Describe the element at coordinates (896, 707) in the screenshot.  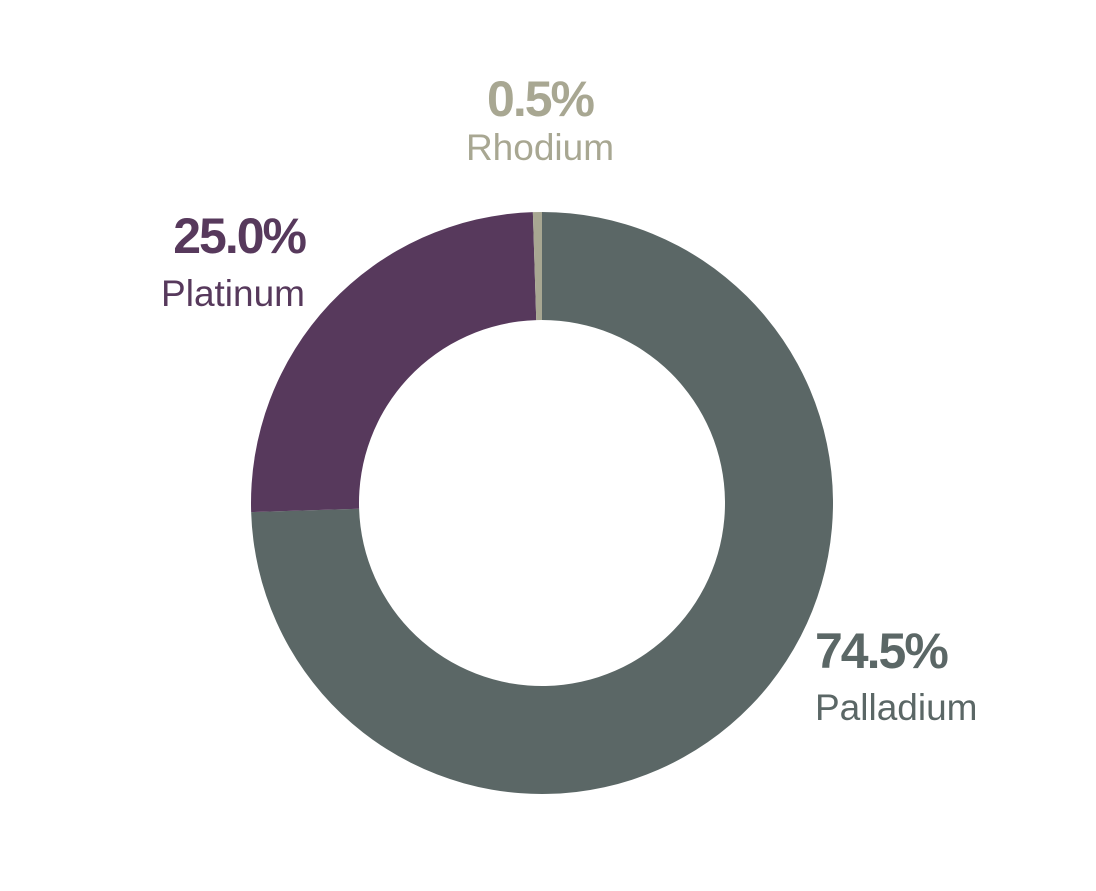
I see `category-label: Palladium` at that location.